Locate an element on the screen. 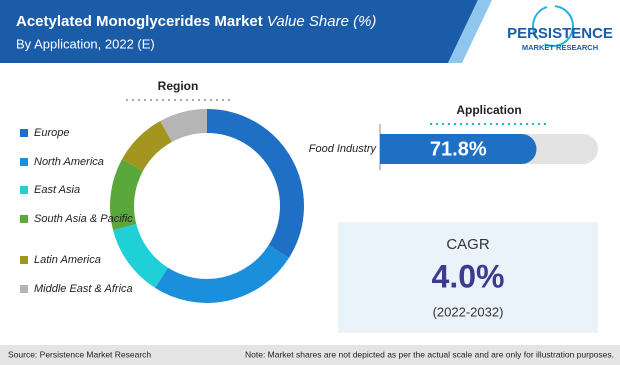 The width and height of the screenshot is (620, 365). legend-label: North America is located at coordinates (69, 162).